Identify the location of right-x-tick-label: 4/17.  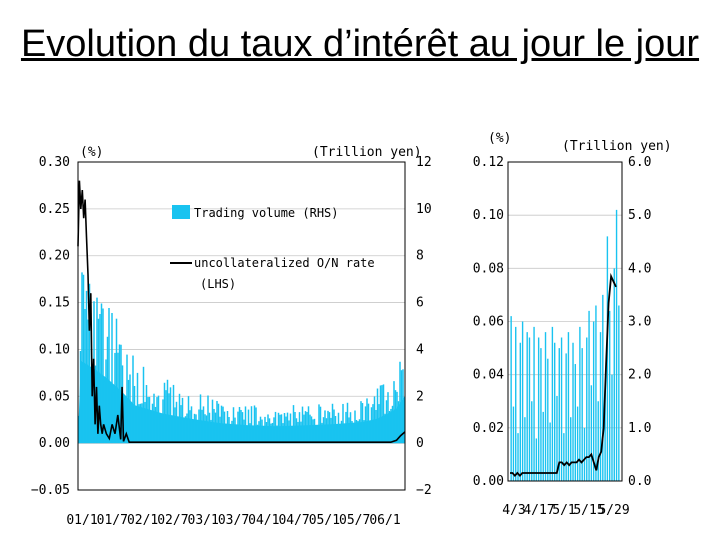
(538, 510).